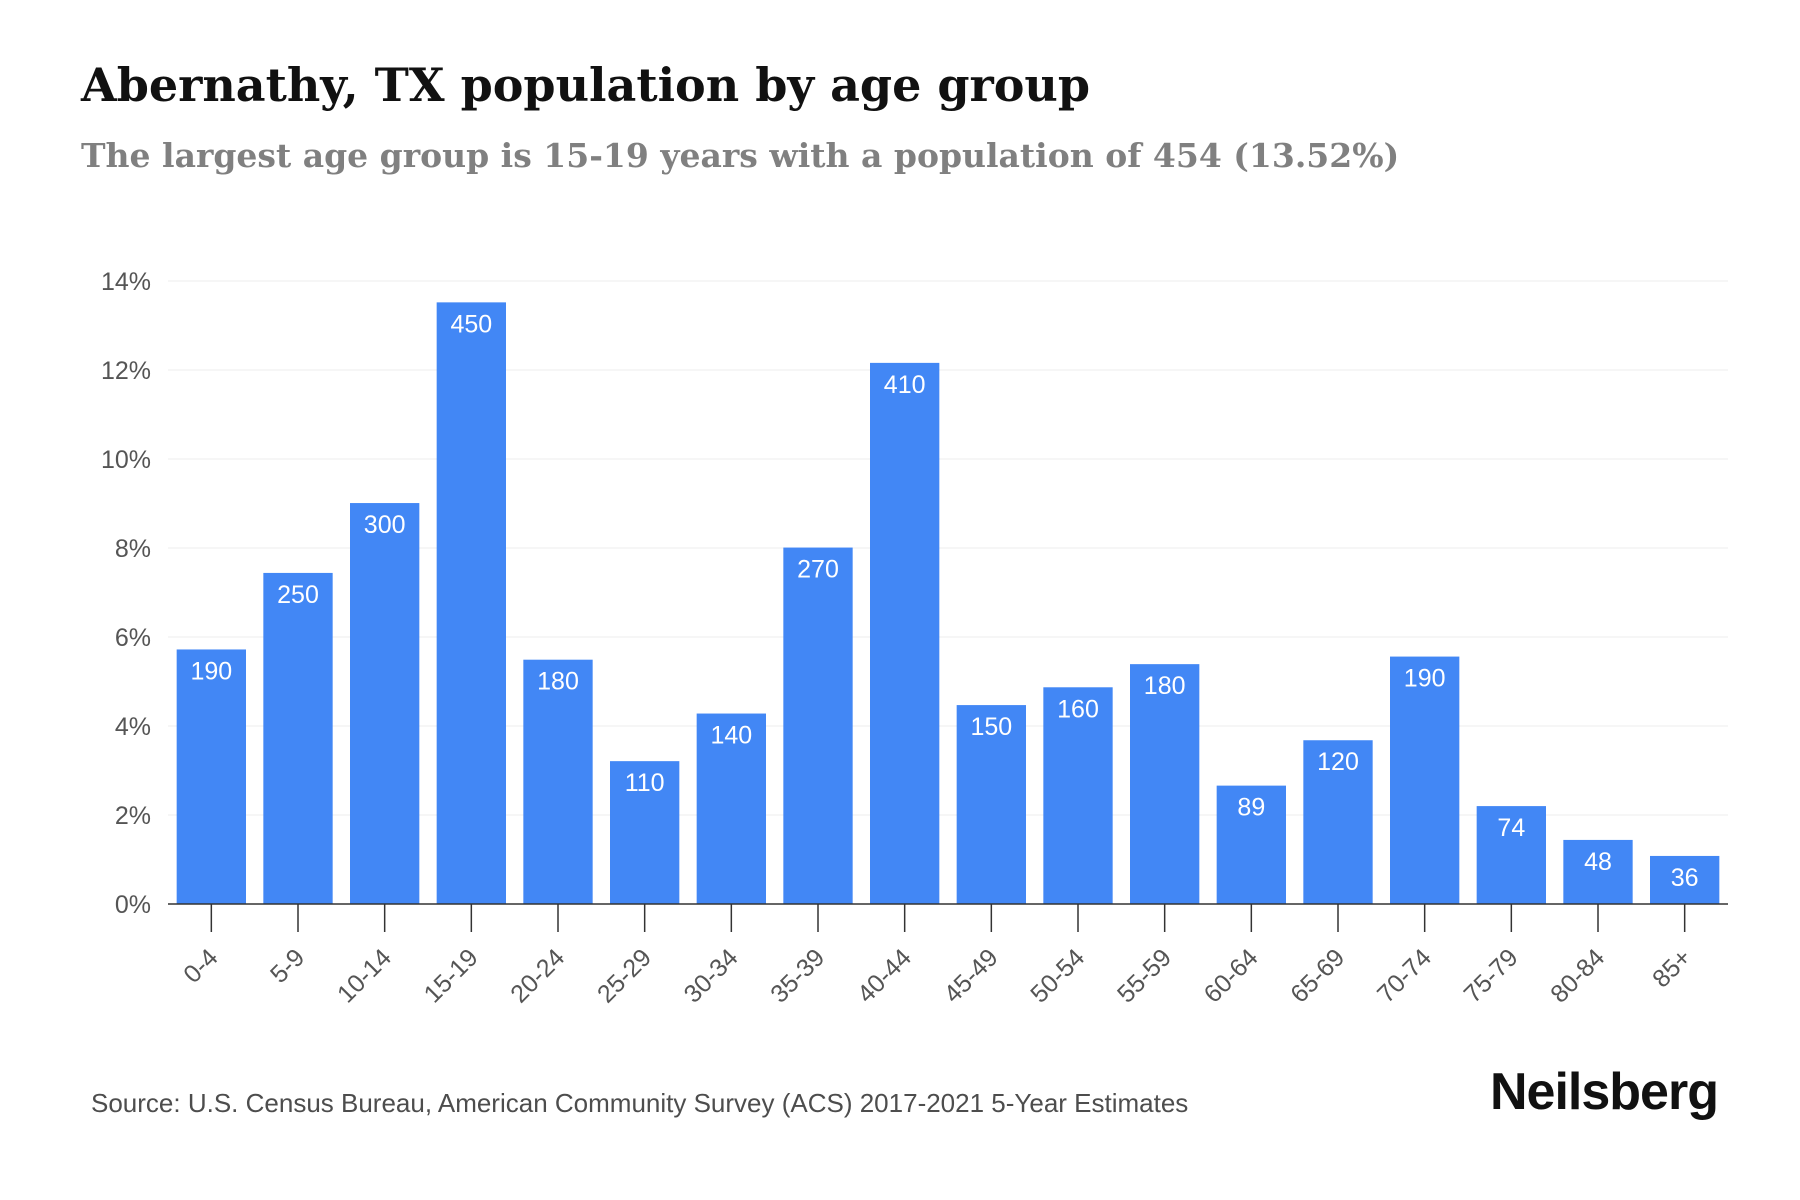 The height and width of the screenshot is (1200, 1800). What do you see at coordinates (1672, 968) in the screenshot?
I see `x-tick-label: 85+` at bounding box center [1672, 968].